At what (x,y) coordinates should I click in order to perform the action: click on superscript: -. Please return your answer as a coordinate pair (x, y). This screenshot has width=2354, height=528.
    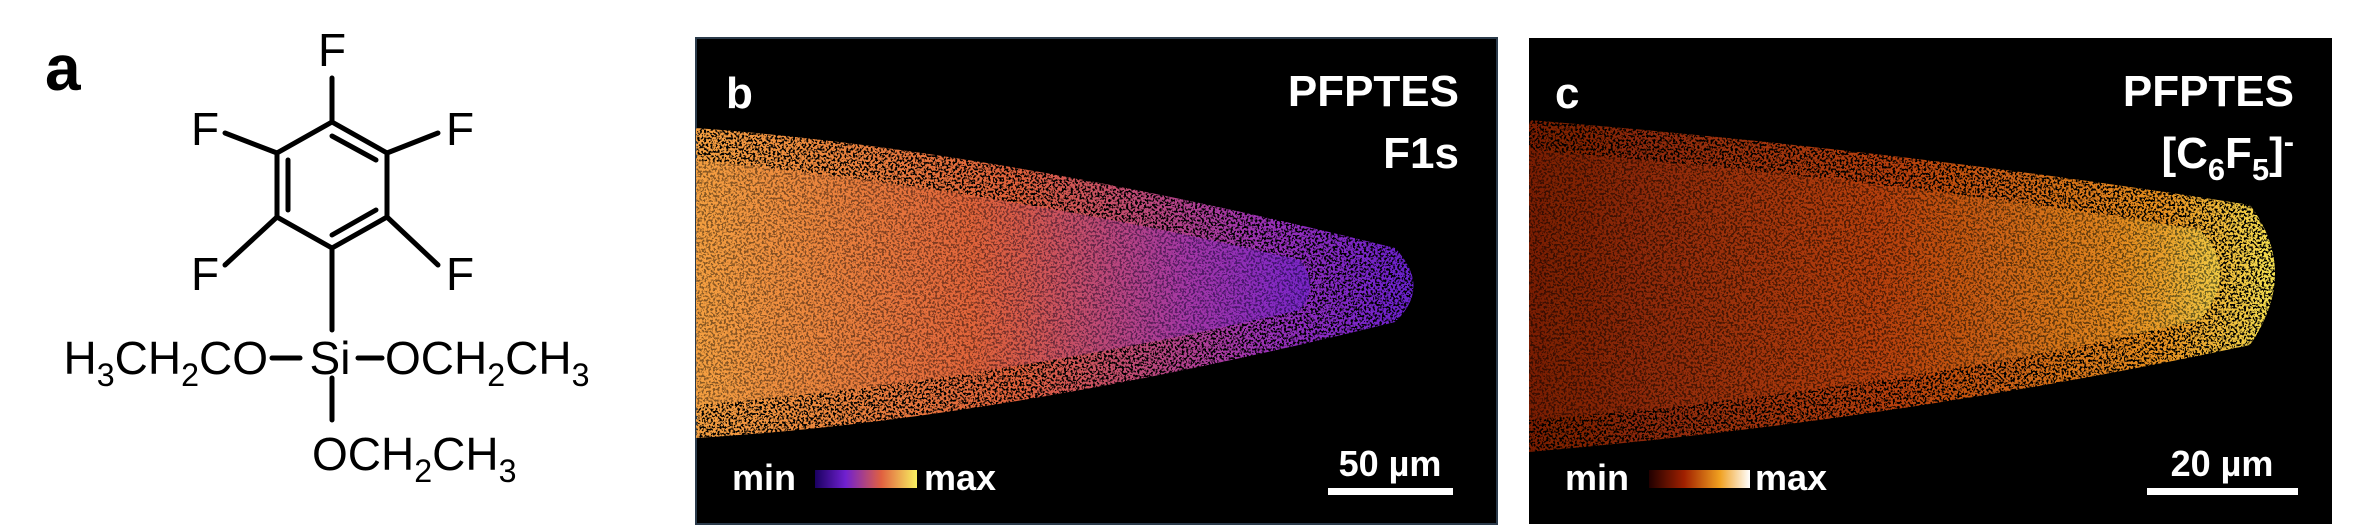
    Looking at the image, I should click on (2289, 141).